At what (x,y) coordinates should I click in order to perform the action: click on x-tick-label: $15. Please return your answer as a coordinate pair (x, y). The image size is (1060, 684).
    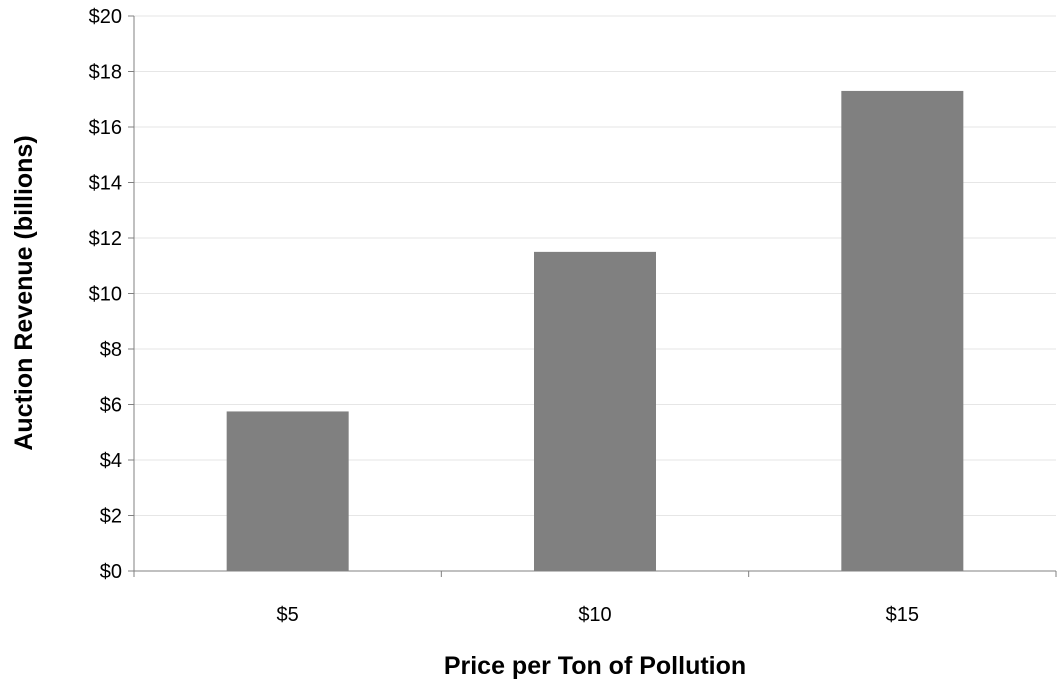
    Looking at the image, I should click on (902, 615).